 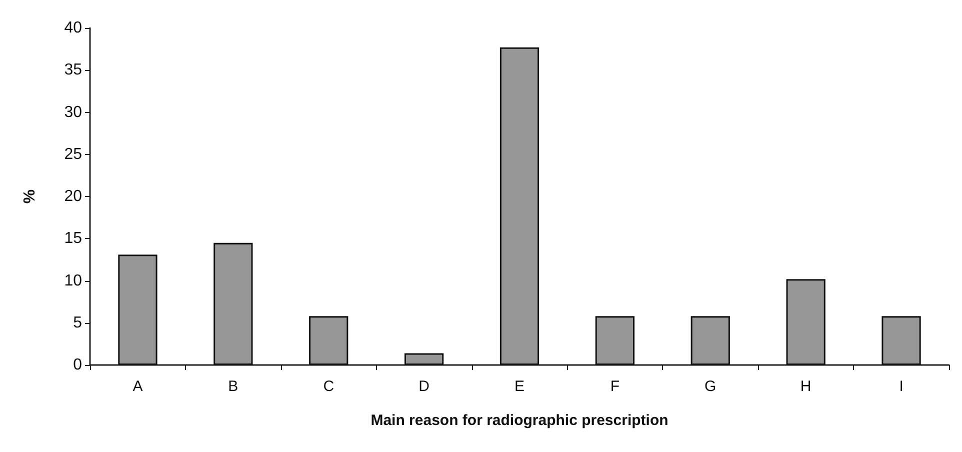 What do you see at coordinates (73, 281) in the screenshot?
I see `y-tick-label: 10` at bounding box center [73, 281].